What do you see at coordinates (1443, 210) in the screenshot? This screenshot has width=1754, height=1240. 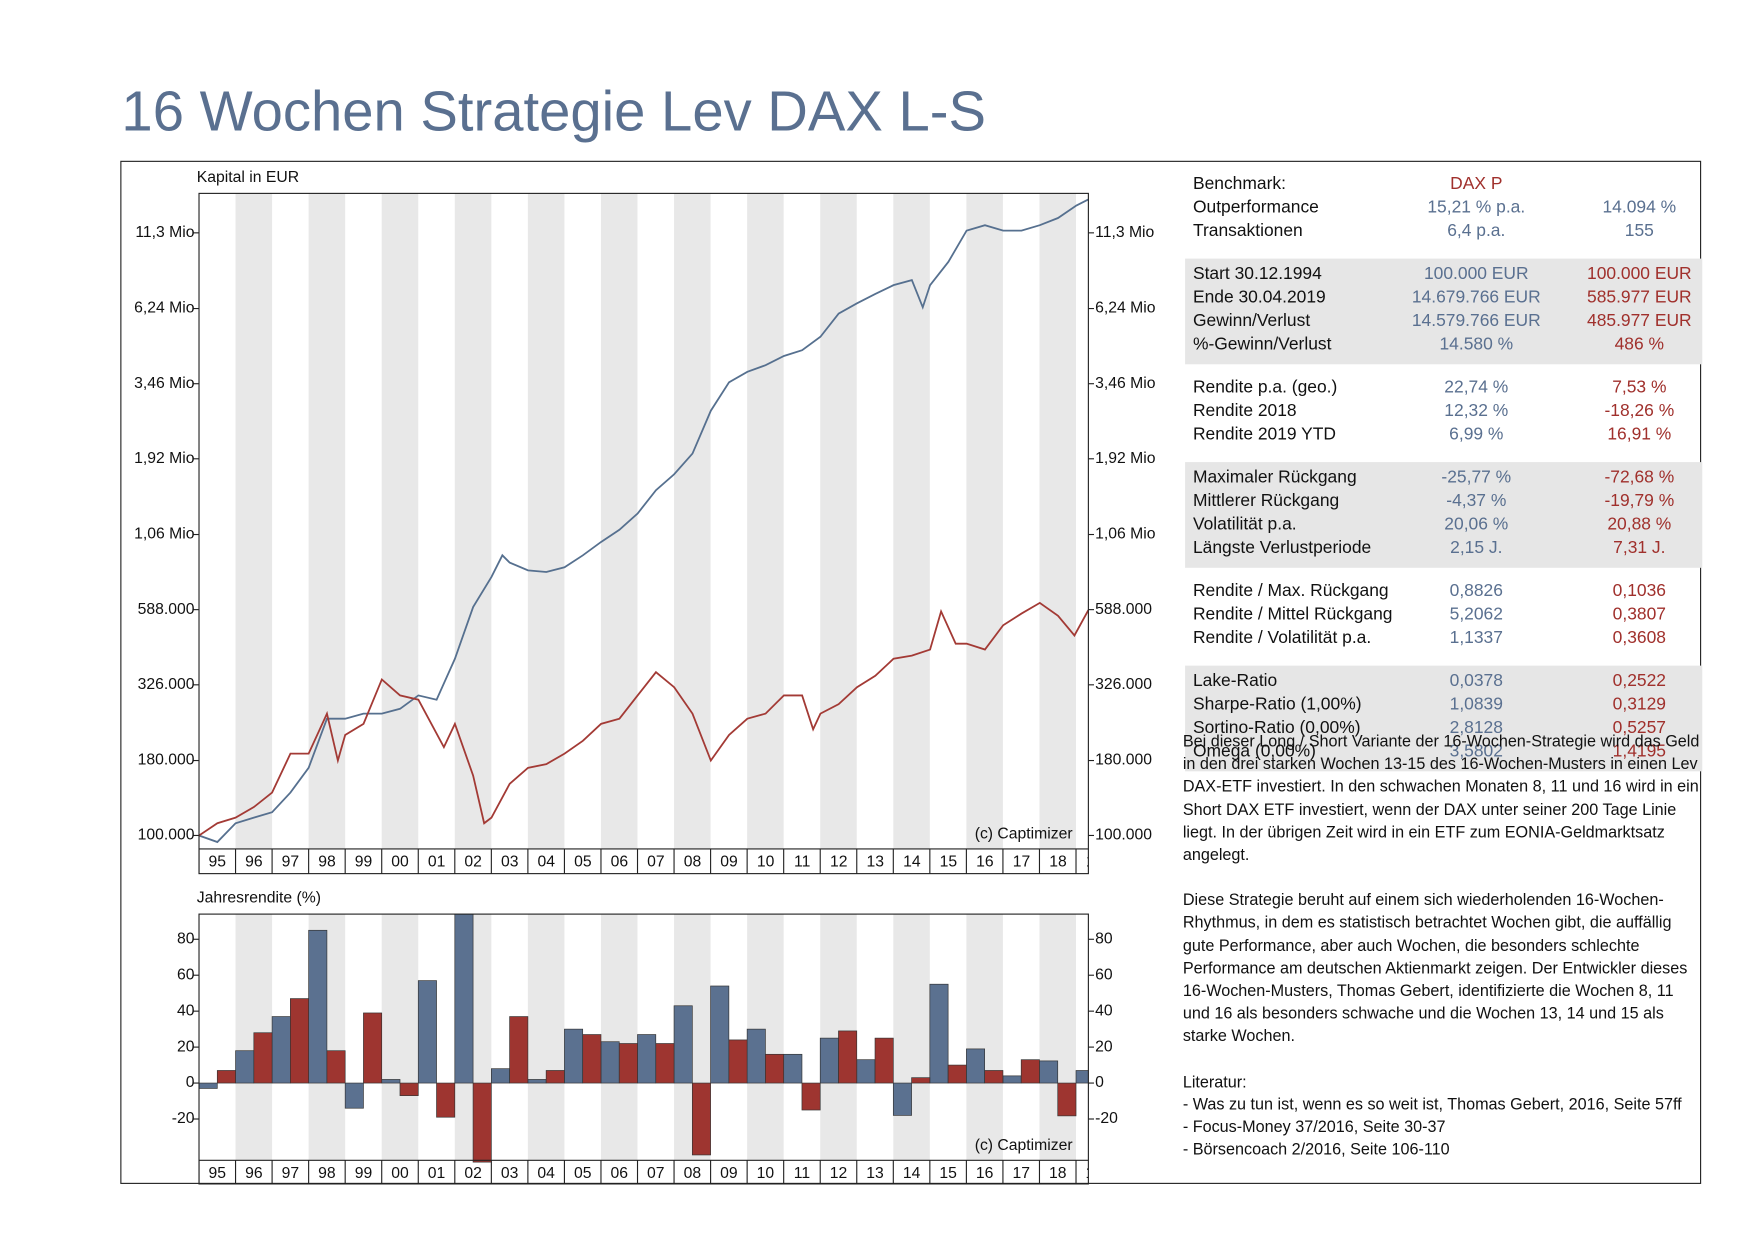 I see `stats-row: Outperformance 15,21 % p.a. 14.094 %` at bounding box center [1443, 210].